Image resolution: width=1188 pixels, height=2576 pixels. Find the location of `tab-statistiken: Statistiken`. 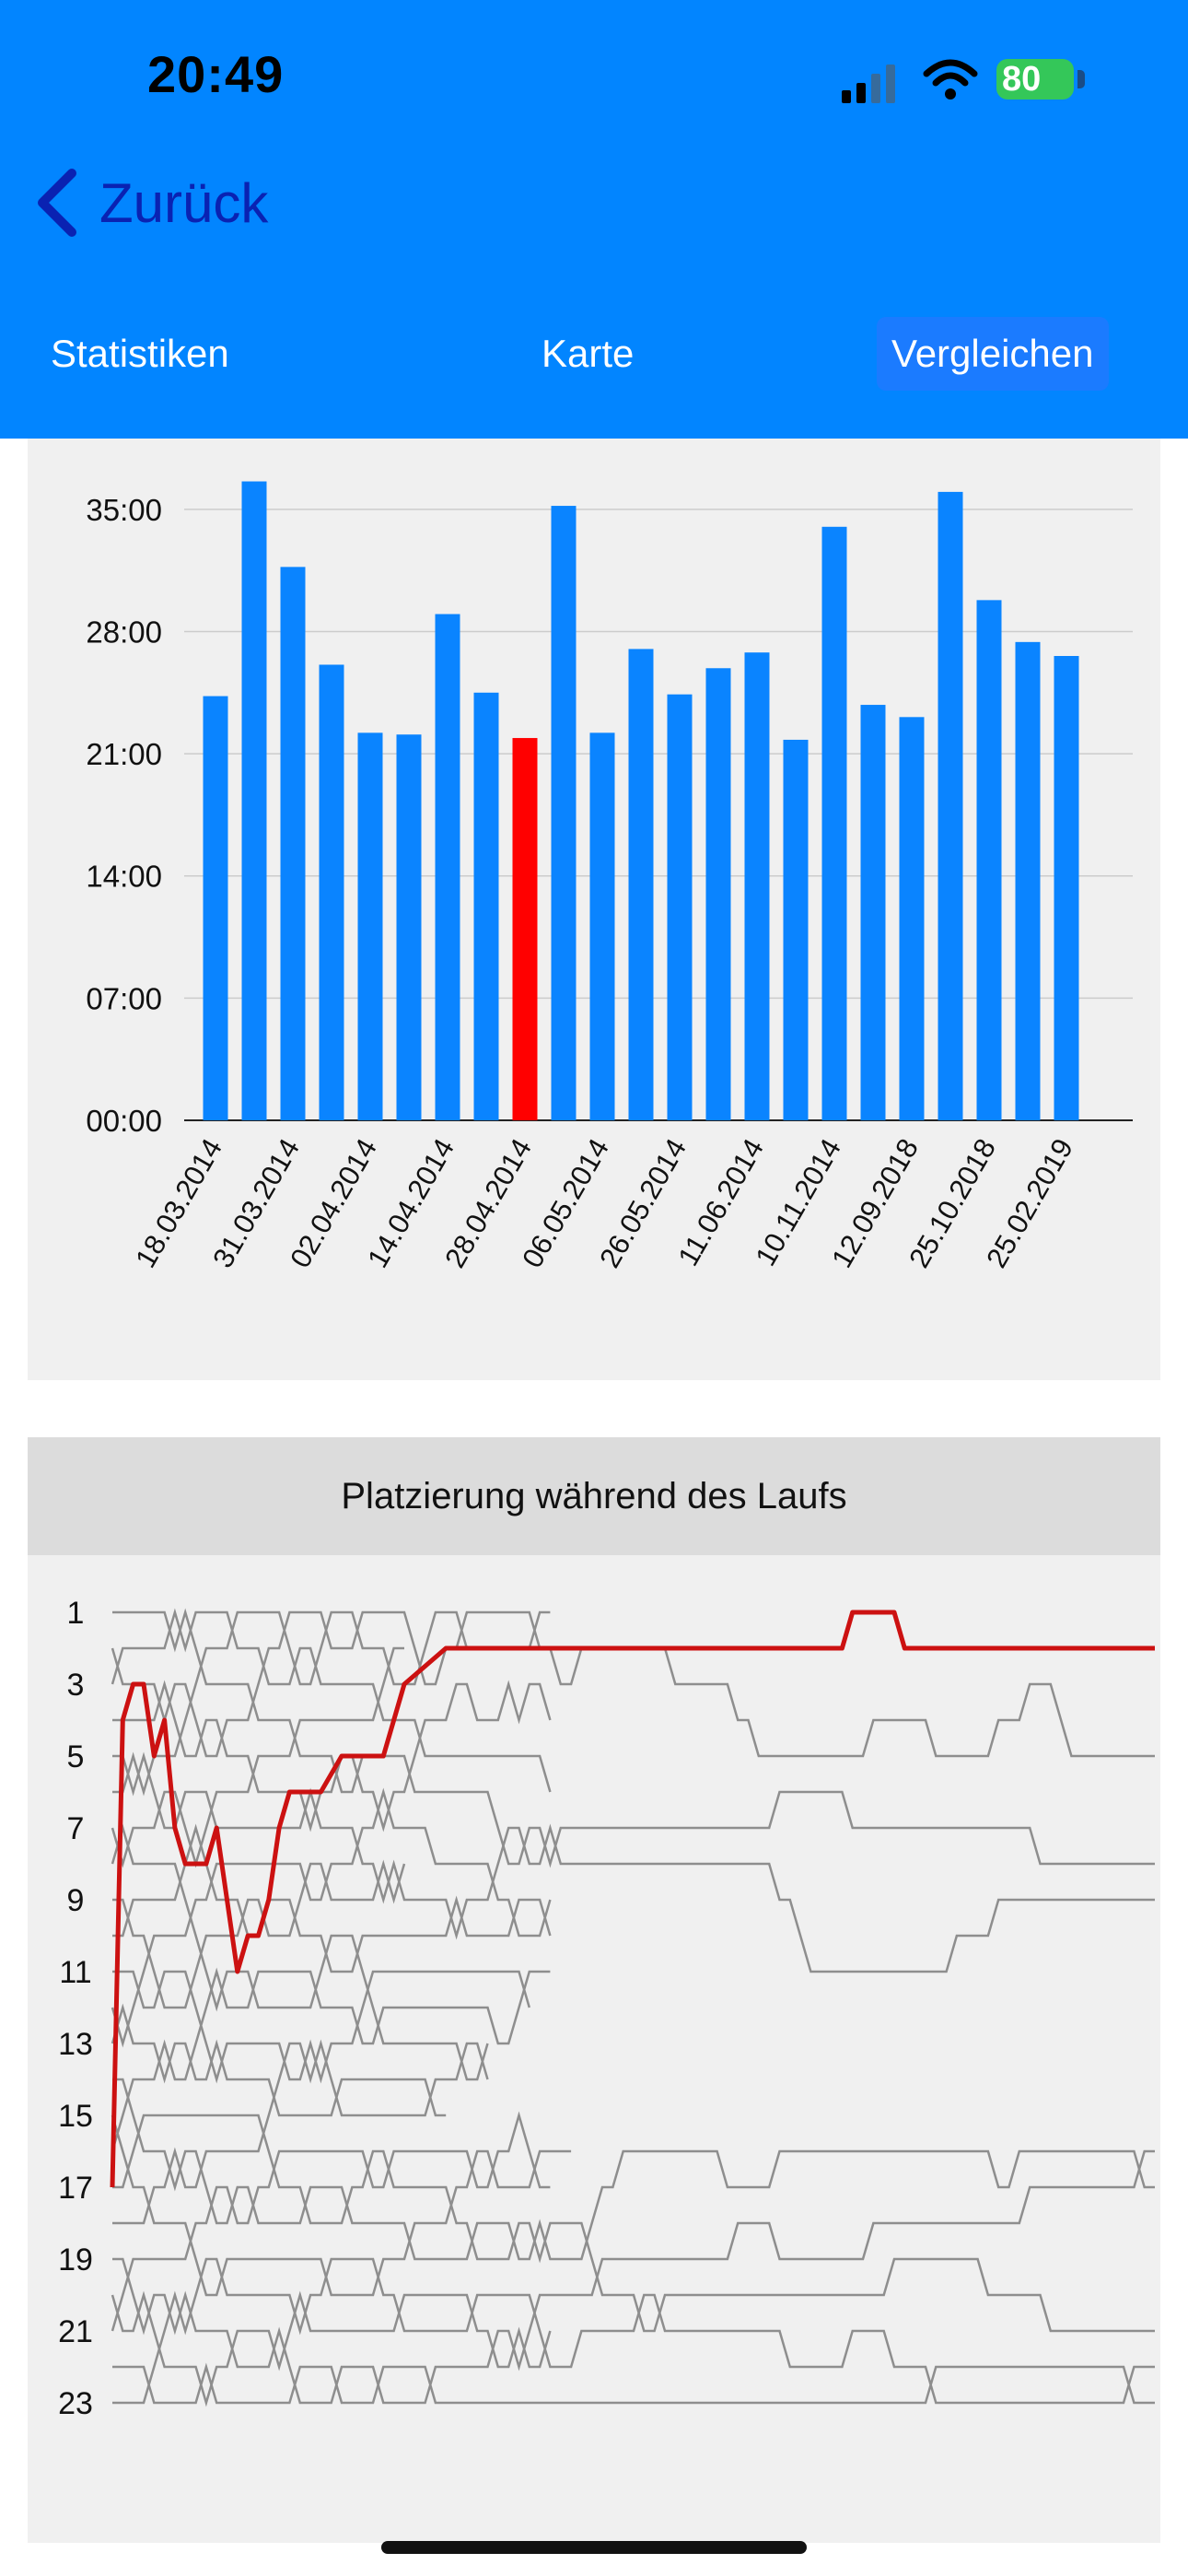

tab-statistiken: Statistiken is located at coordinates (140, 353).